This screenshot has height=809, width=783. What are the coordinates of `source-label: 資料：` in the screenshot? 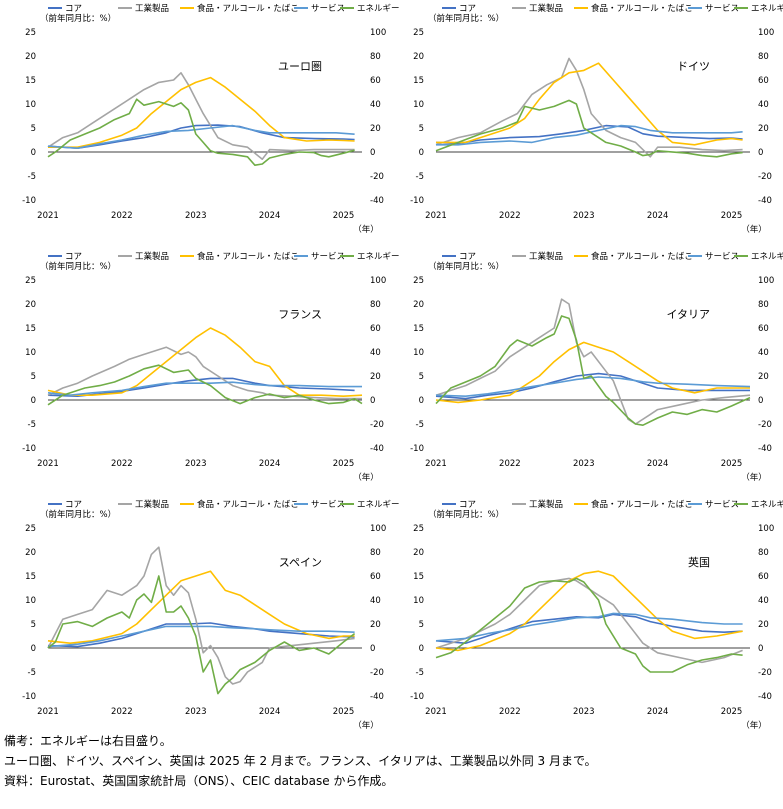 It's located at (22, 781).